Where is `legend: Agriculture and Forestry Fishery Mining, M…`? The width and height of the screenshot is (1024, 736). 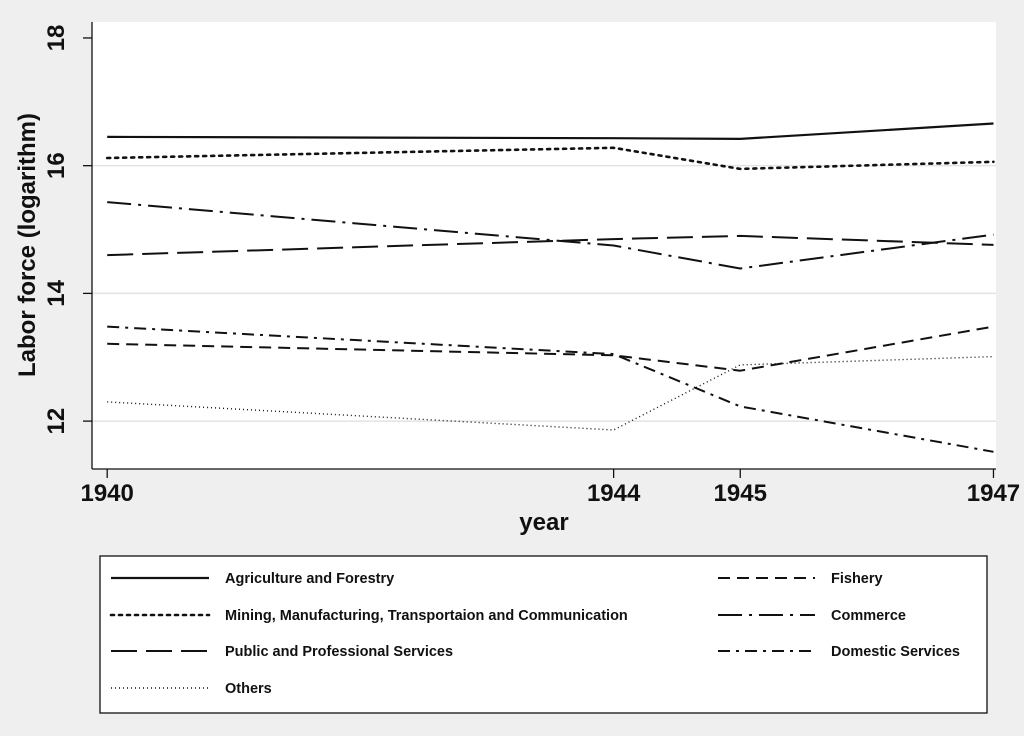 legend: Agriculture and Forestry Fishery Mining, M… is located at coordinates (534, 634).